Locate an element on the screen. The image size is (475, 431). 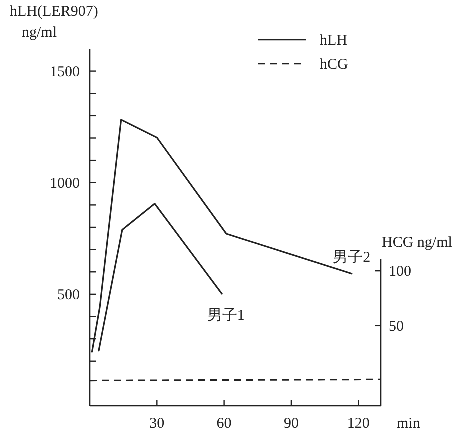
x-axis-title: min is located at coordinates (409, 423).